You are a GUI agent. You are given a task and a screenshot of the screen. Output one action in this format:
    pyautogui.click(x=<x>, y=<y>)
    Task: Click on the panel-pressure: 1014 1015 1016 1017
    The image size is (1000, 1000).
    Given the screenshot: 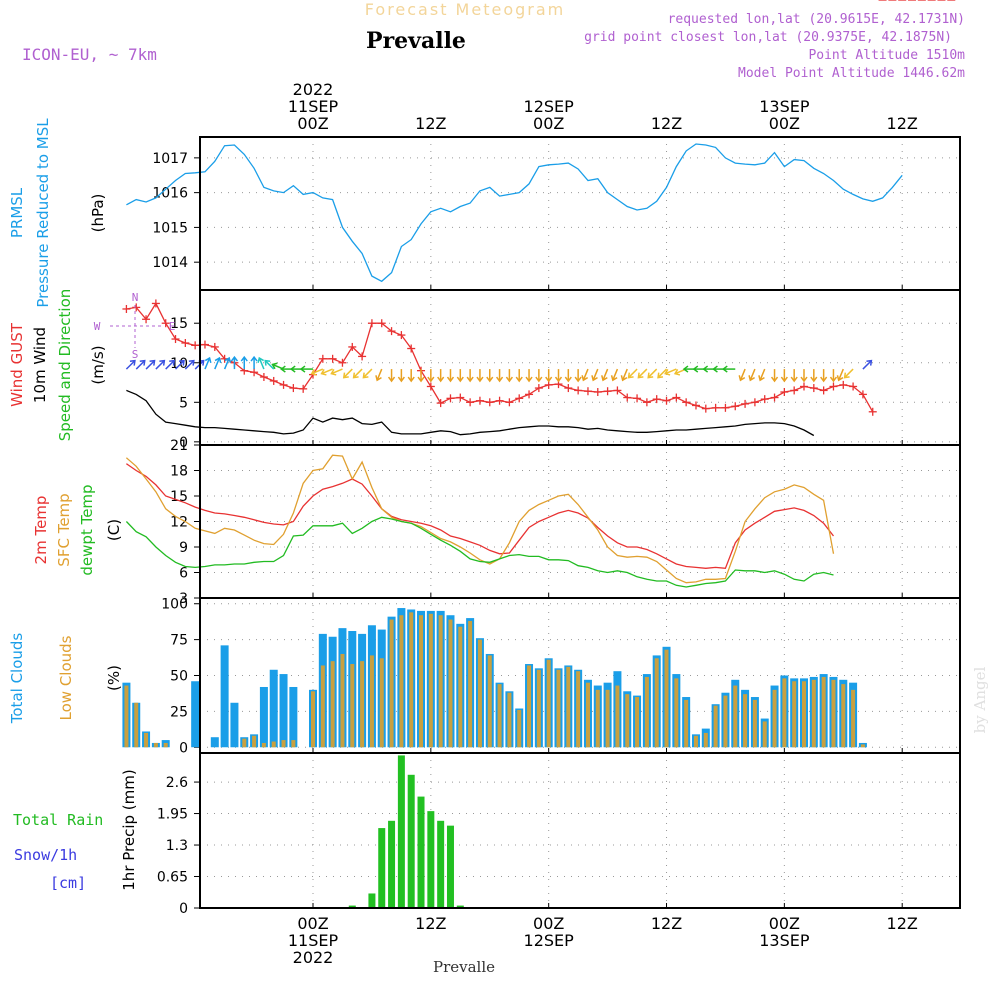 What is the action you would take?
    pyautogui.click(x=543, y=213)
    